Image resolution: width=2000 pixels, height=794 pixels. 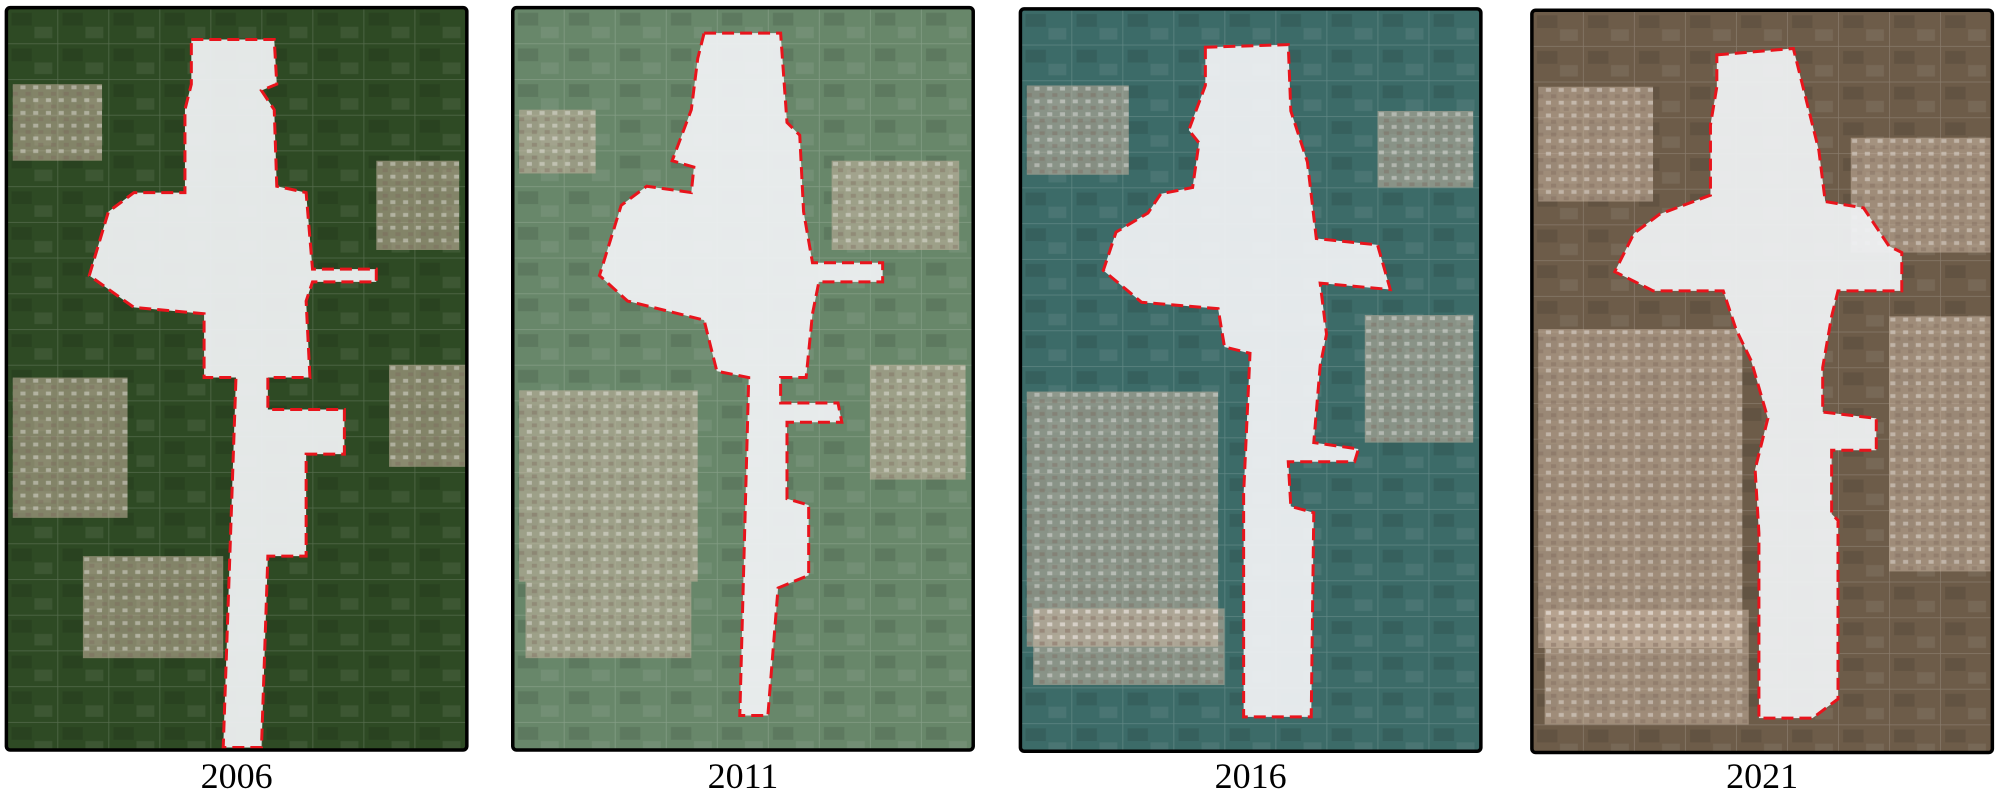 I want to click on panel-label: 2011, so click(x=743, y=775).